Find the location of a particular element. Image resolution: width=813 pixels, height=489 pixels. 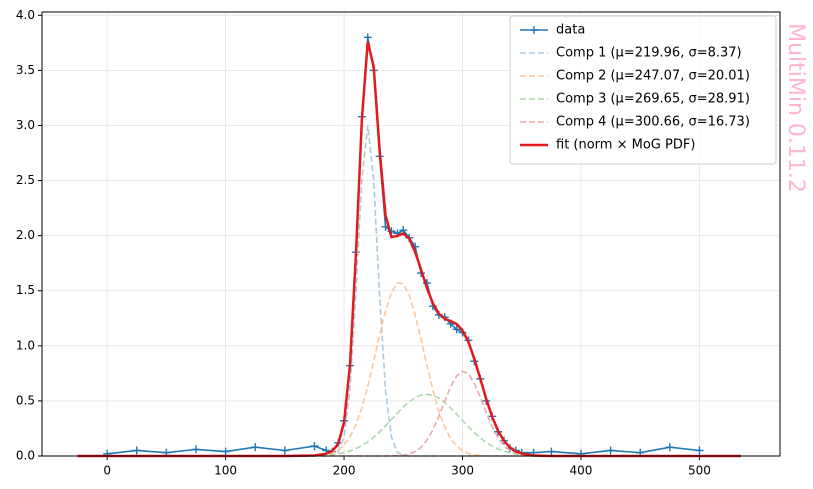

legend-marker is located at coordinates (534, 30).